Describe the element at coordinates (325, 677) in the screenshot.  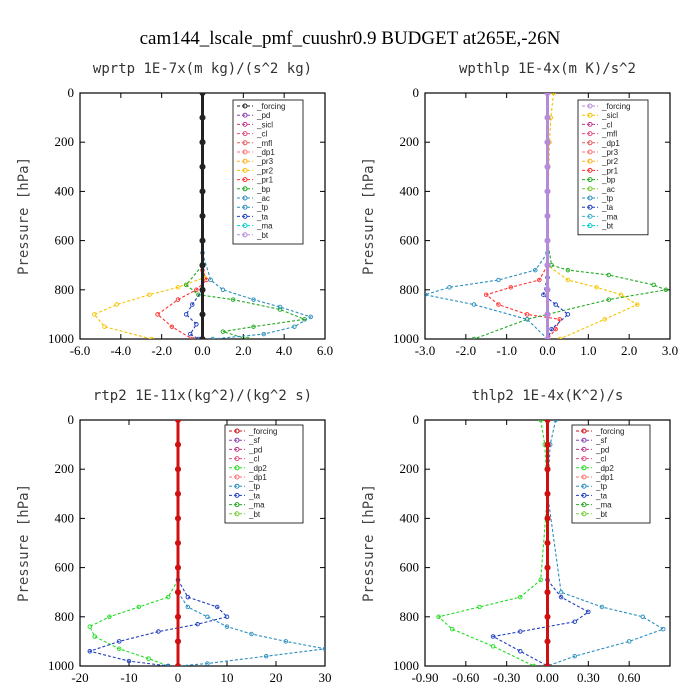
I see `x-tick-label: 30` at that location.